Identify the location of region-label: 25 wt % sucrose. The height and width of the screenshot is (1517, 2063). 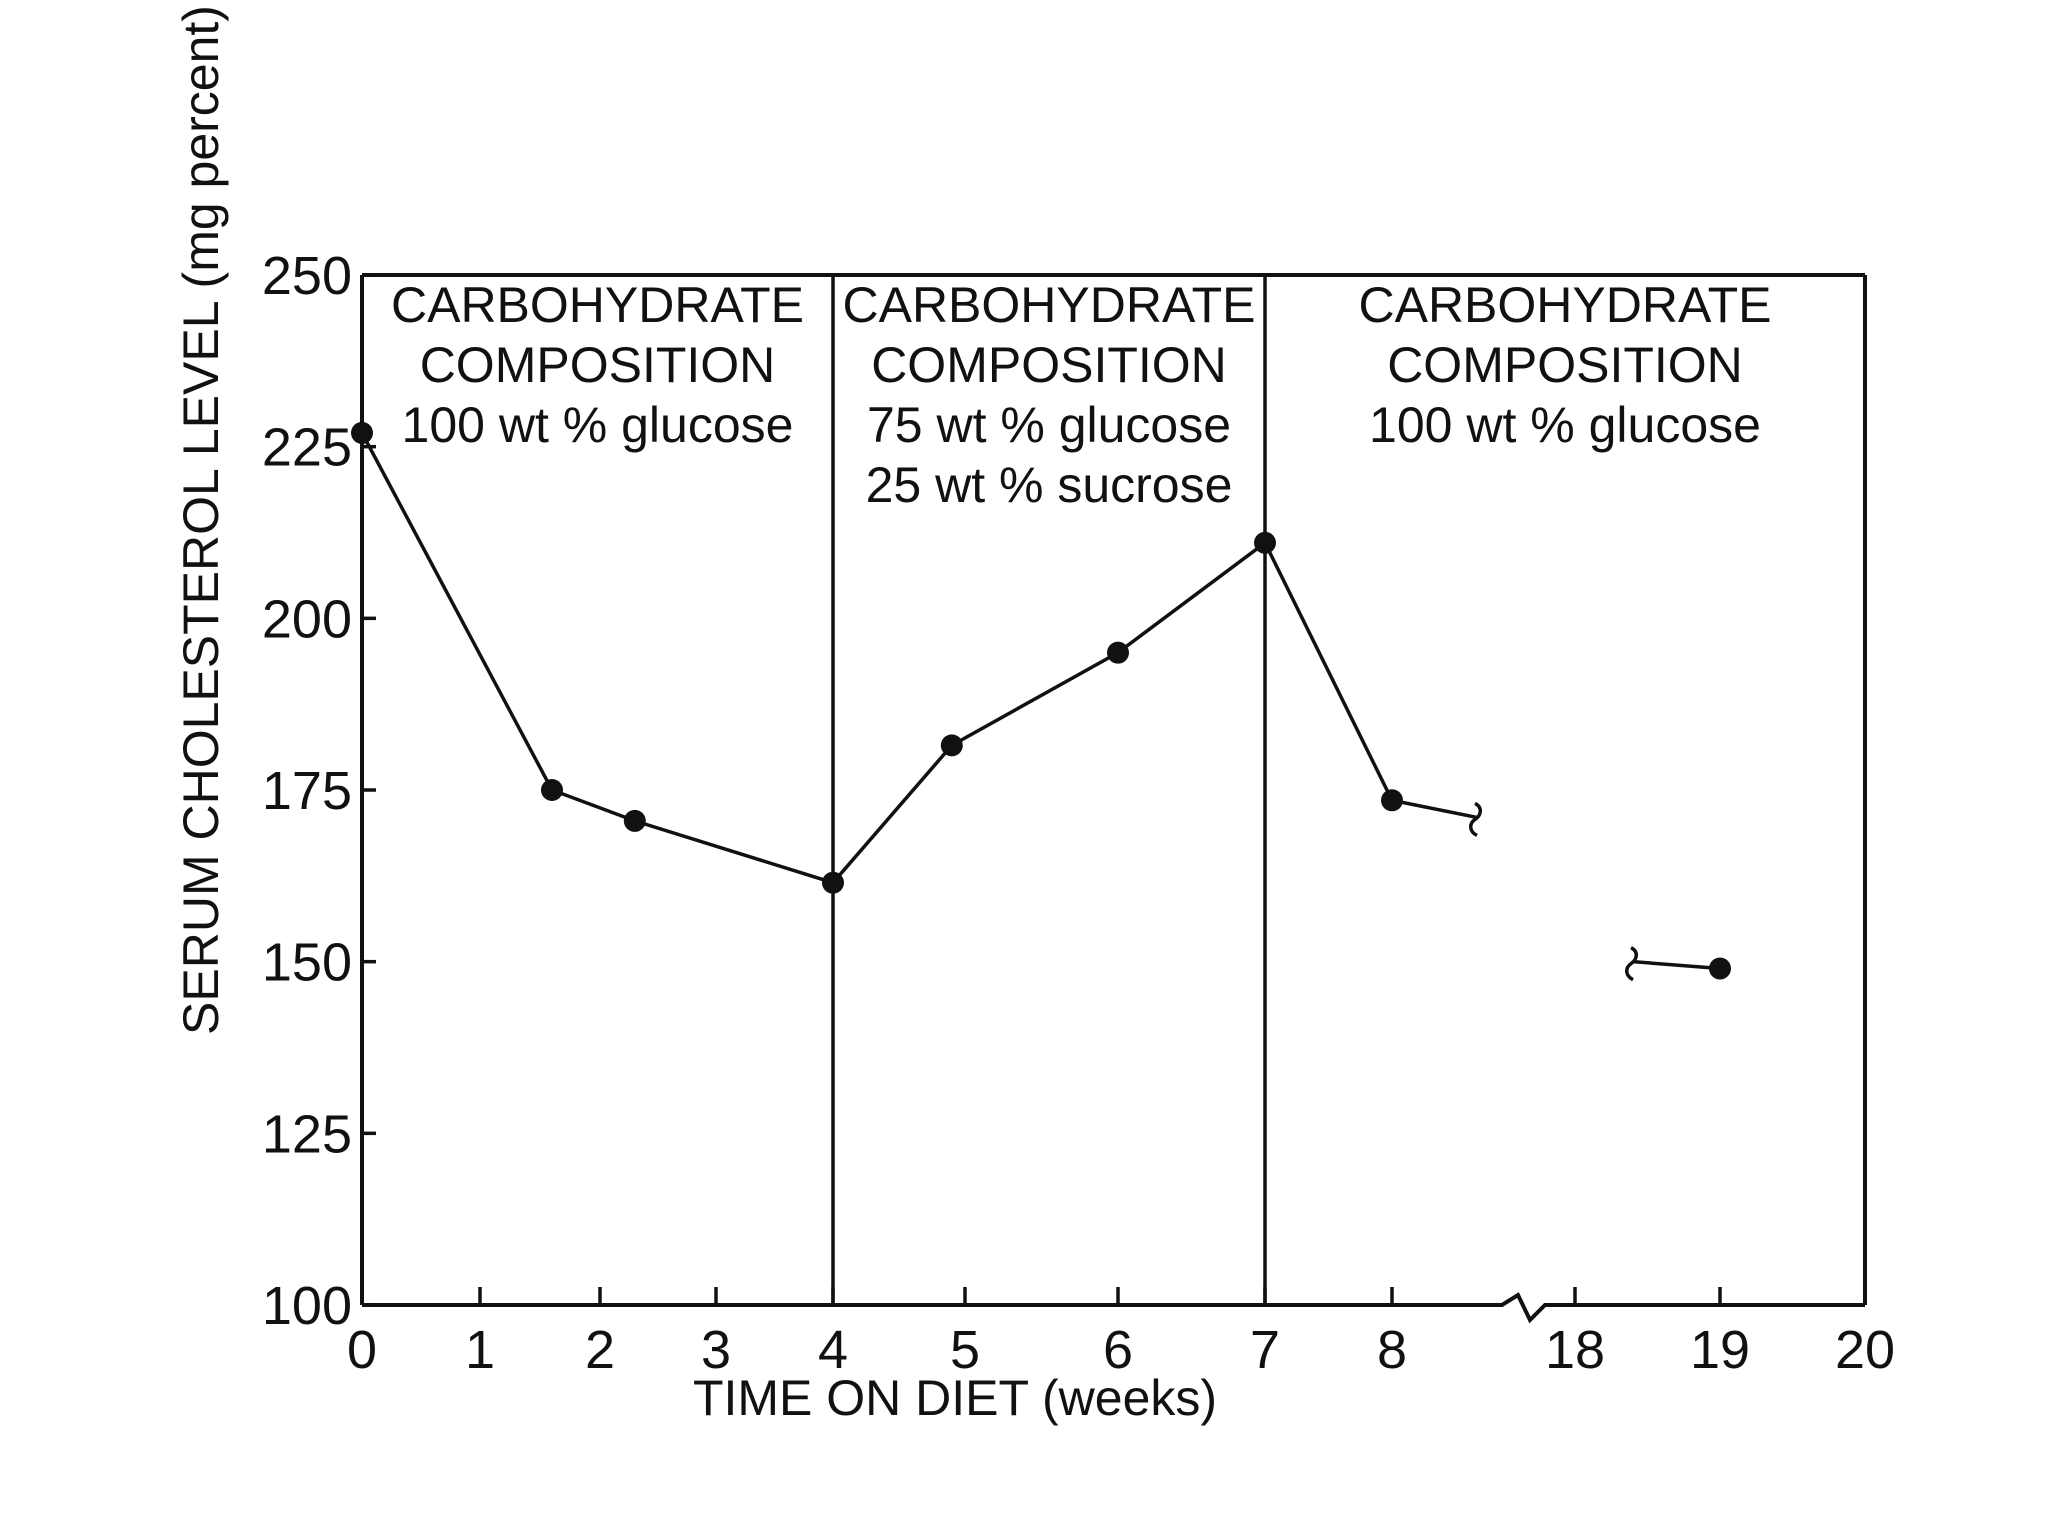
(1049, 485).